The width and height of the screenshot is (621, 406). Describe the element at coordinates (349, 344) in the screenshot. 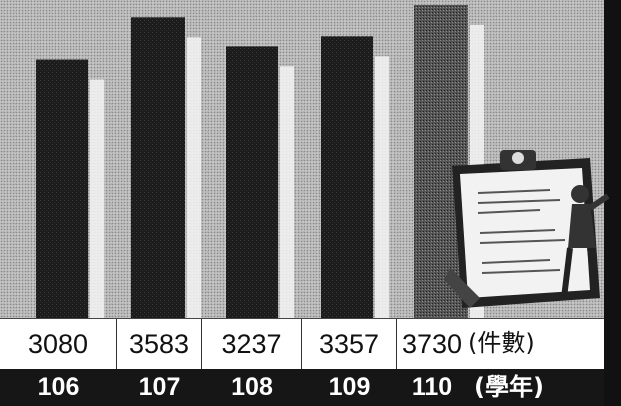

I see `value-label: 3357` at that location.